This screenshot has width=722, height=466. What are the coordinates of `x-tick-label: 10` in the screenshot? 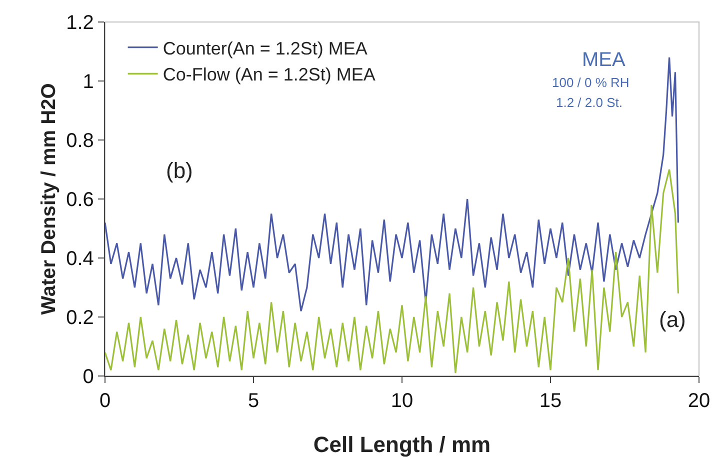 It's located at (402, 401).